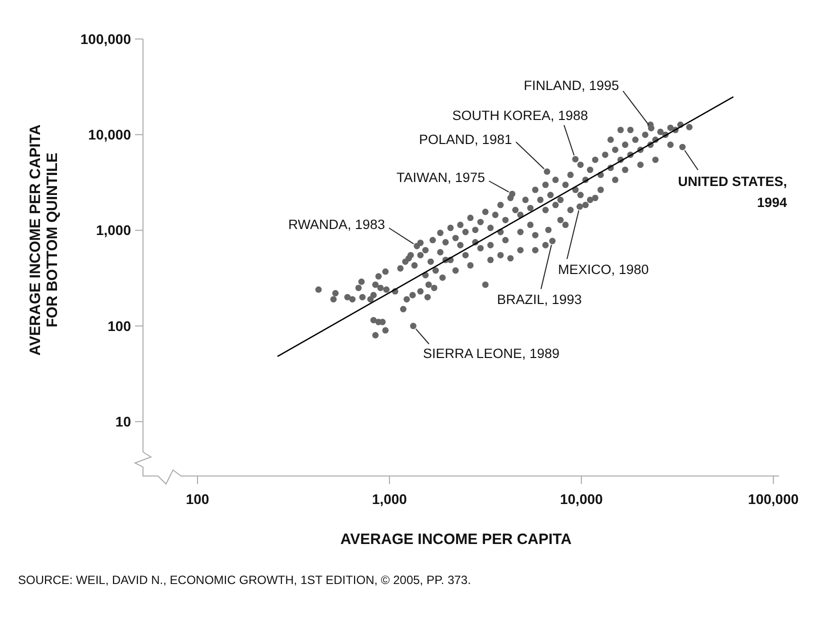 The width and height of the screenshot is (816, 619). What do you see at coordinates (106, 38) in the screenshot?
I see `y-tick-label: 100,000` at bounding box center [106, 38].